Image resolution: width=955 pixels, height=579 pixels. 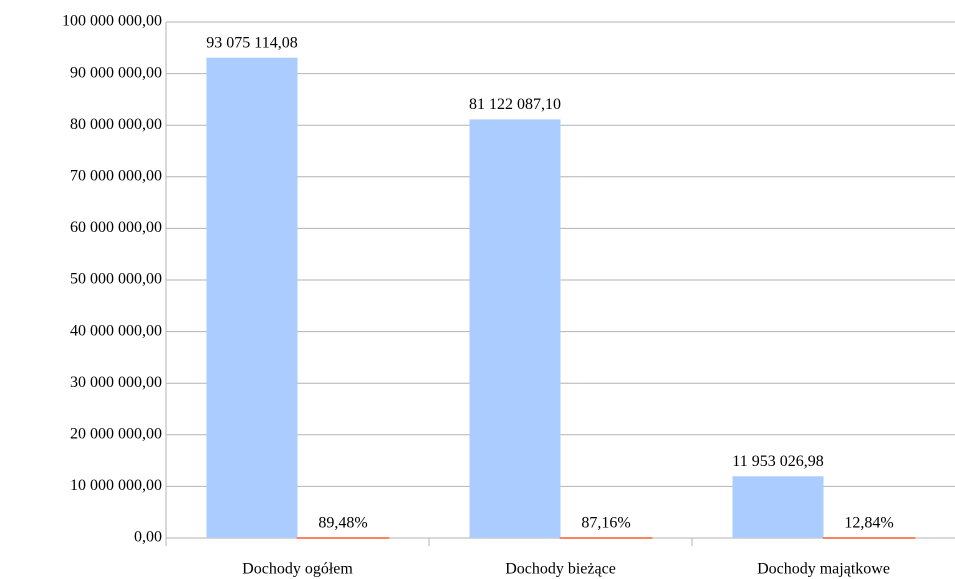 What do you see at coordinates (605, 523) in the screenshot?
I see `data-label: 87,16%` at bounding box center [605, 523].